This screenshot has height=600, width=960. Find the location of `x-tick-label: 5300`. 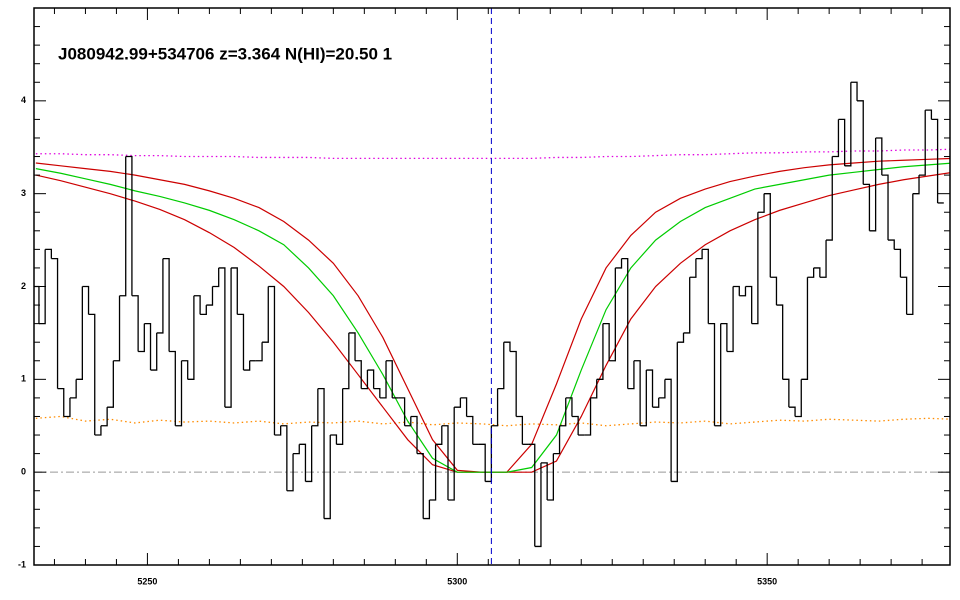

x-tick-label: 5300 is located at coordinates (457, 581).